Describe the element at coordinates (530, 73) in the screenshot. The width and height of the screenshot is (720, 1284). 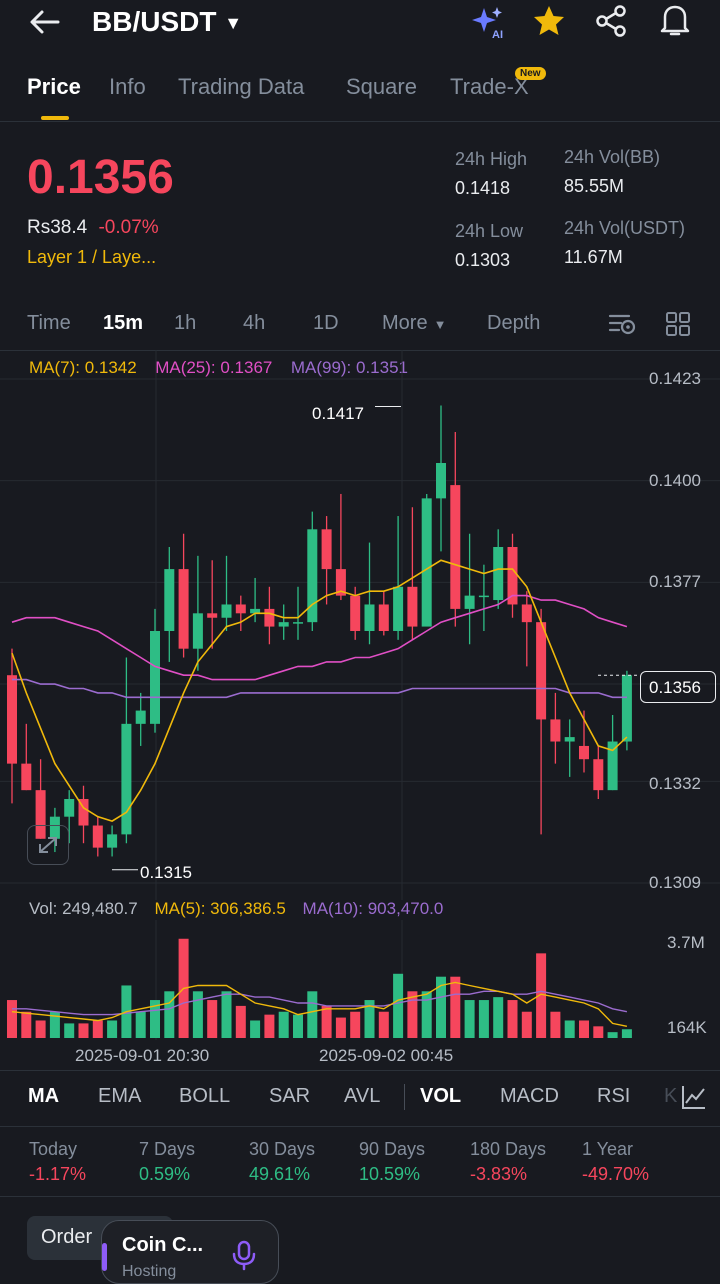
I see `new-badge: New` at that location.